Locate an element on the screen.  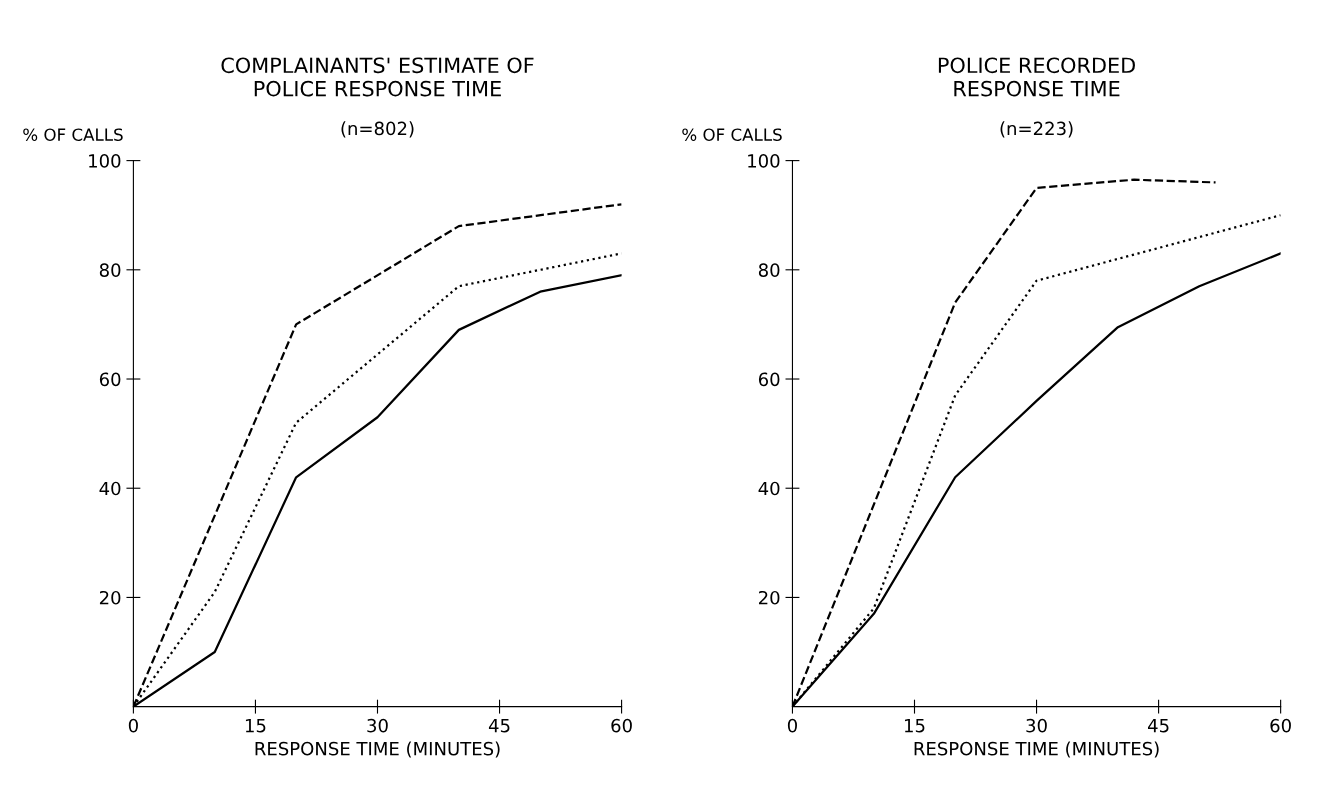
chart-subtitle: (n=802) is located at coordinates (377, 129).